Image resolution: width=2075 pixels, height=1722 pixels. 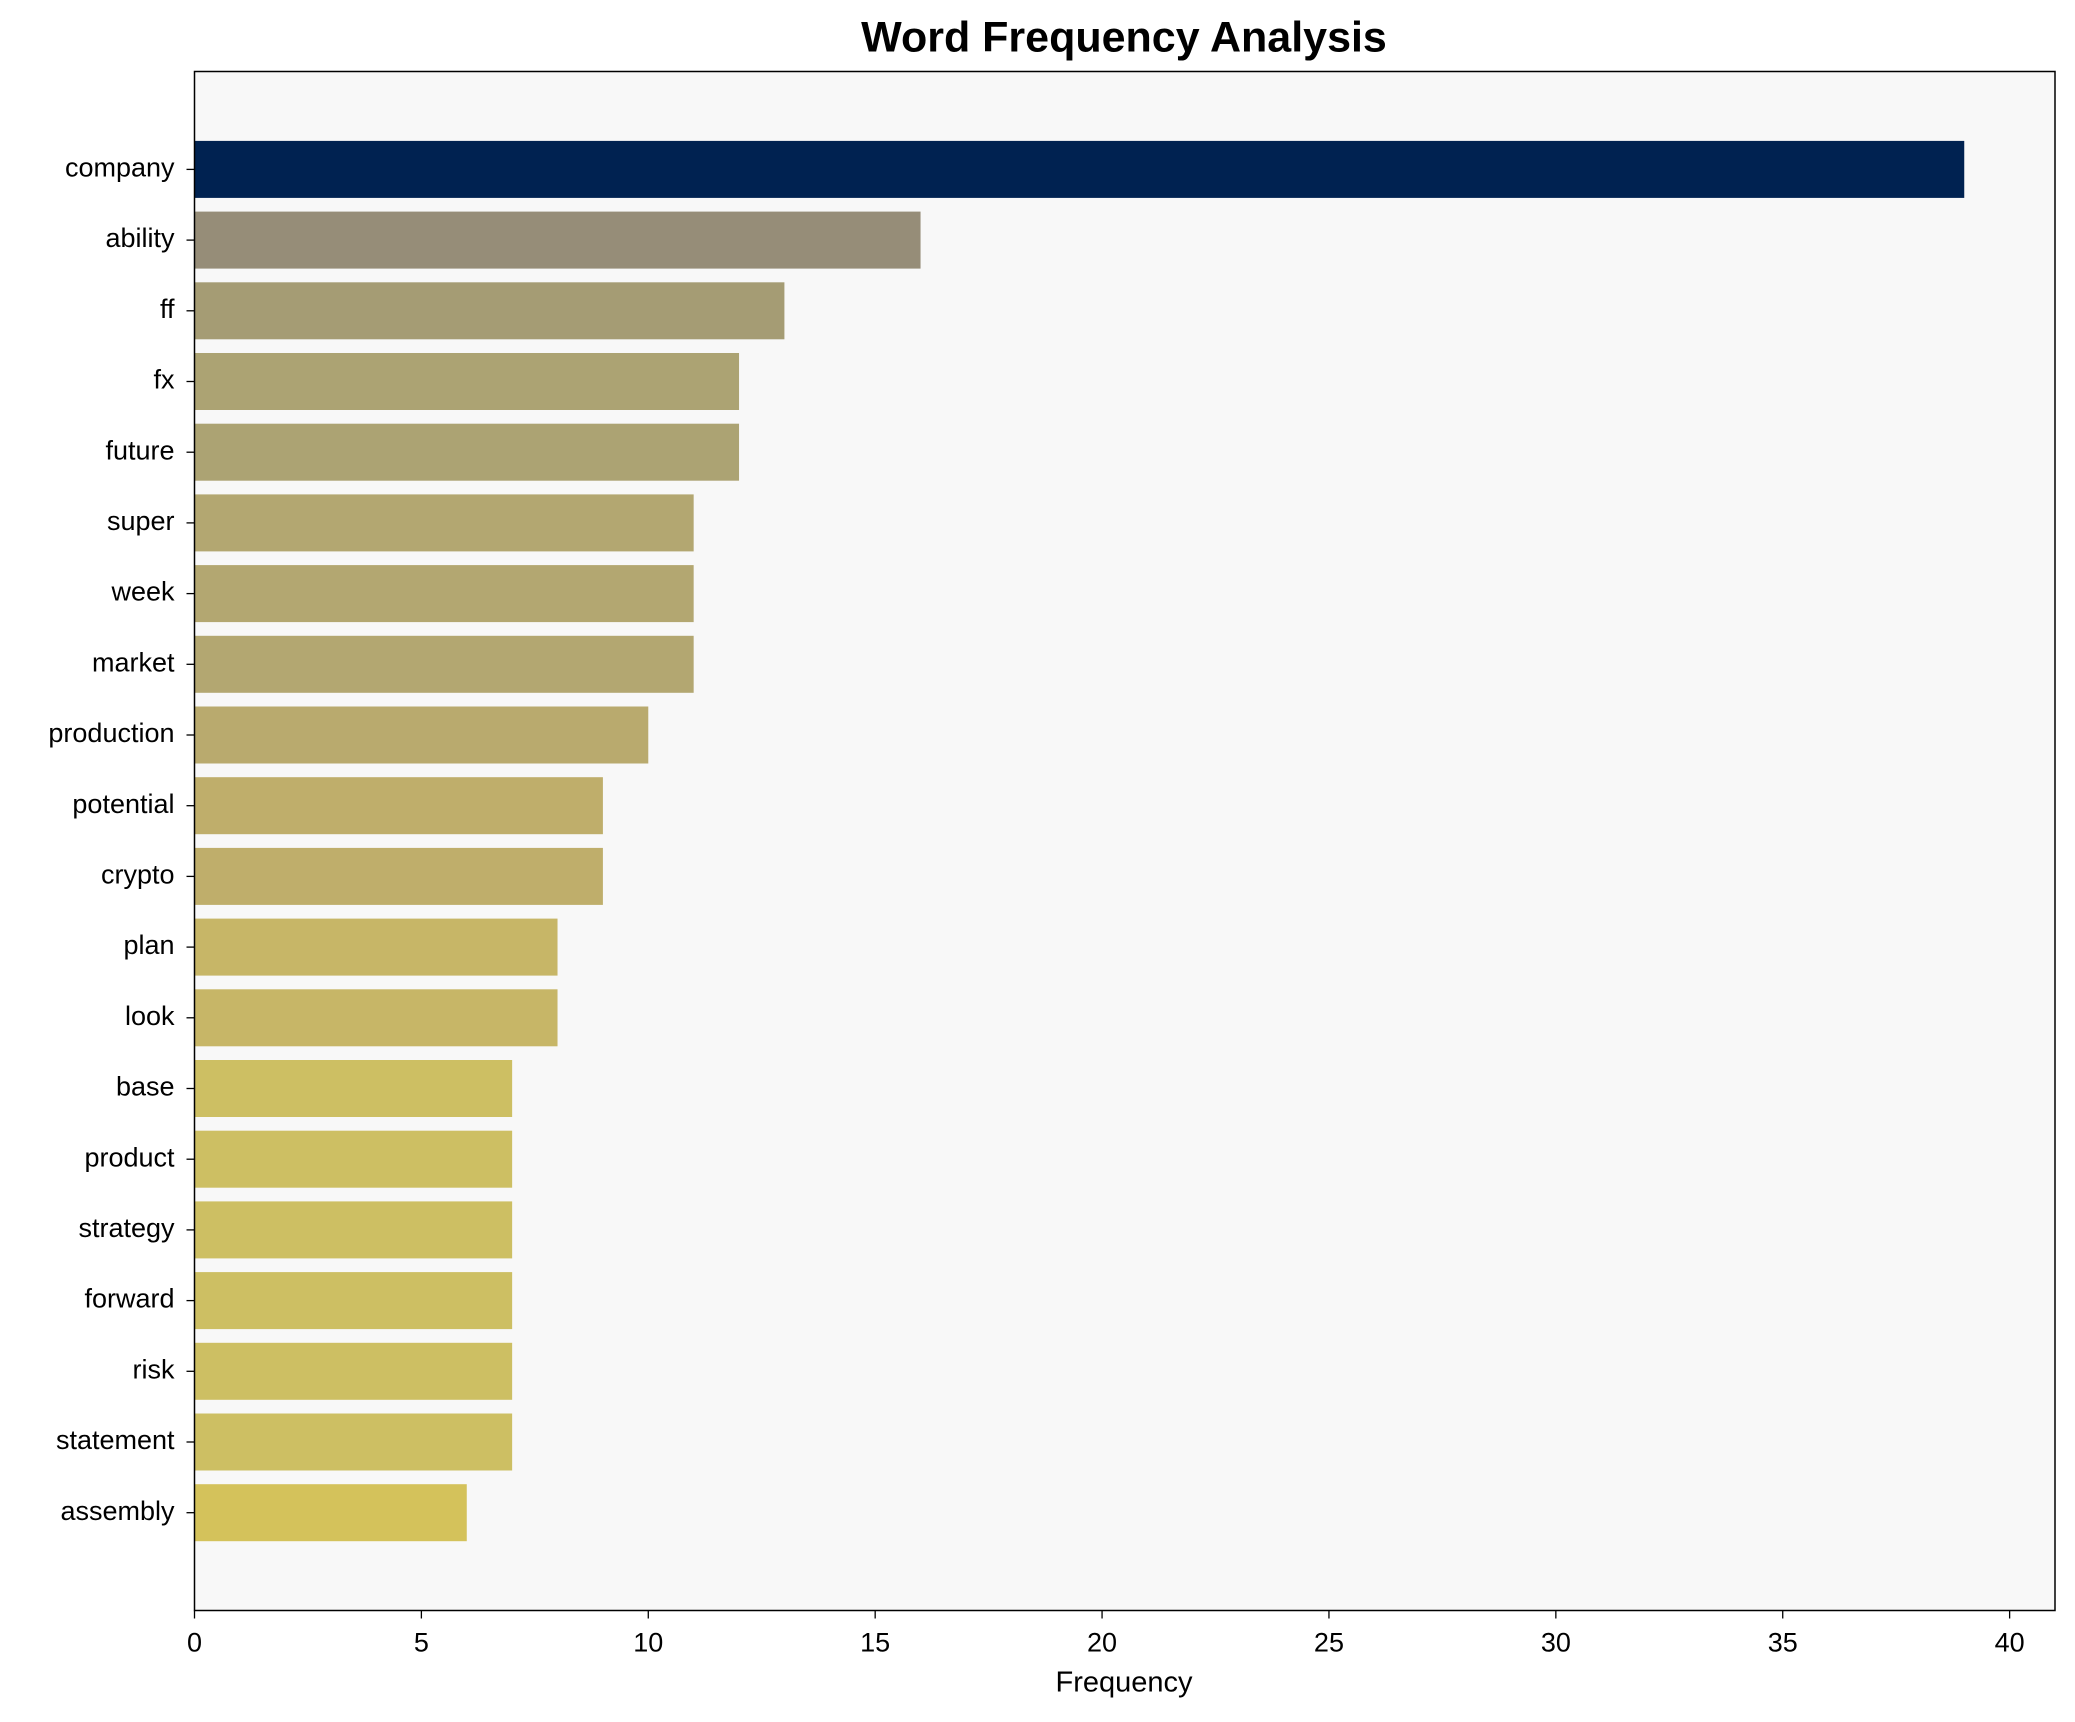 I want to click on x-tick-label: 25, so click(x=1329, y=1643).